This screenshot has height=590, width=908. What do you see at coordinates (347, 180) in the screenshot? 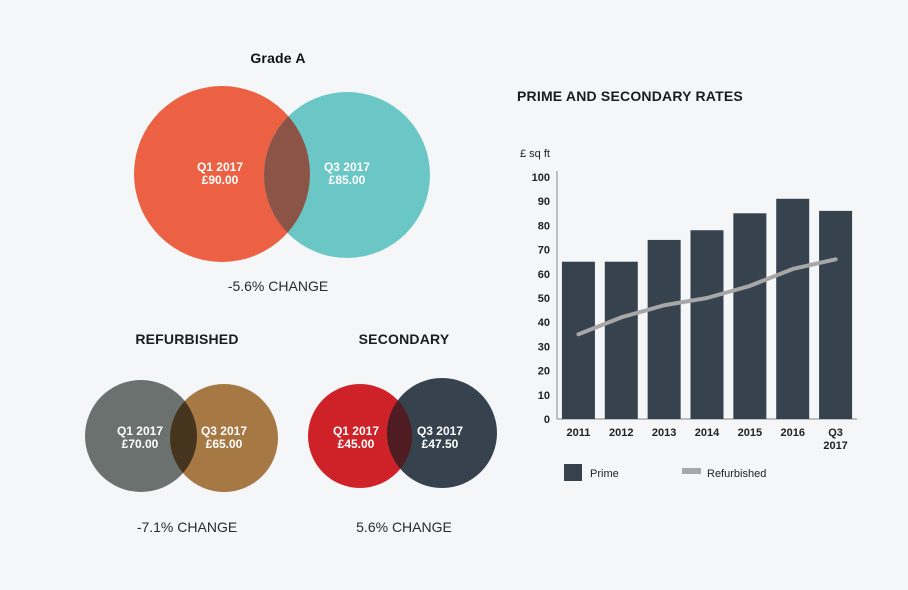
I see `grade-a-q3-value: £85.00` at bounding box center [347, 180].